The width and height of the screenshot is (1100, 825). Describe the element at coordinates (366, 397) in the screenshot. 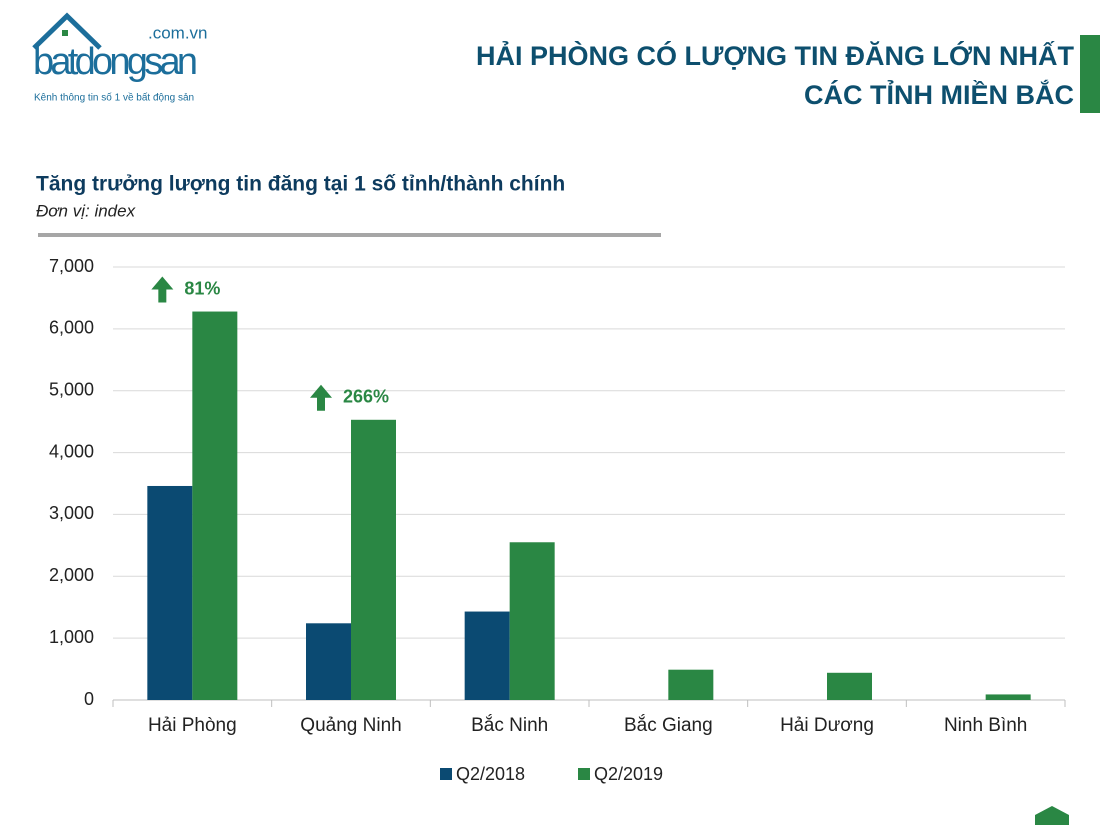

I see `annotation: 266%` at that location.